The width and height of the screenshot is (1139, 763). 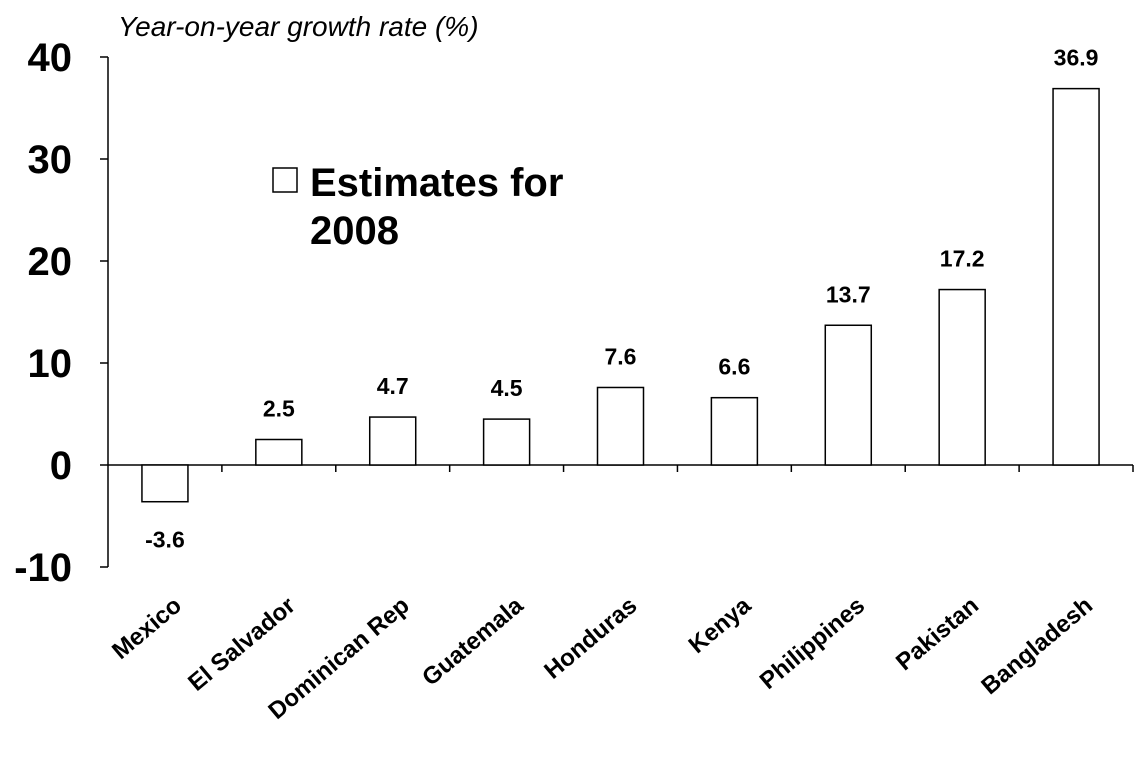 What do you see at coordinates (1037, 646) in the screenshot?
I see `x-tick-label: Bangladesh` at bounding box center [1037, 646].